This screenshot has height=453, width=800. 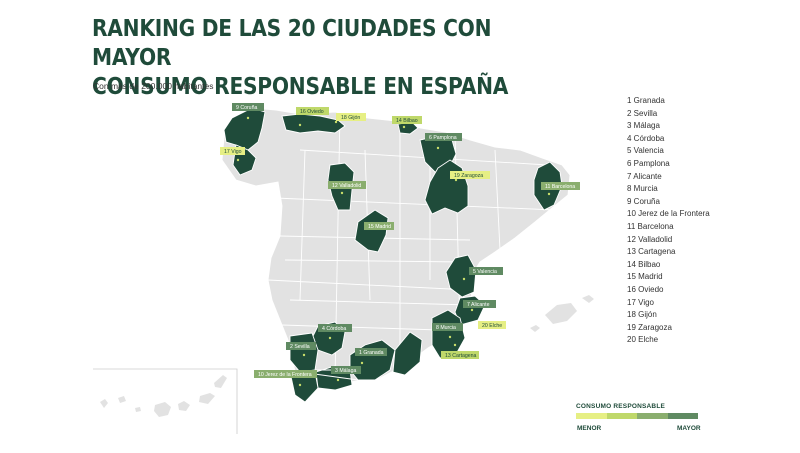 What do you see at coordinates (407, 353) in the screenshot?
I see `province-almeria` at bounding box center [407, 353].